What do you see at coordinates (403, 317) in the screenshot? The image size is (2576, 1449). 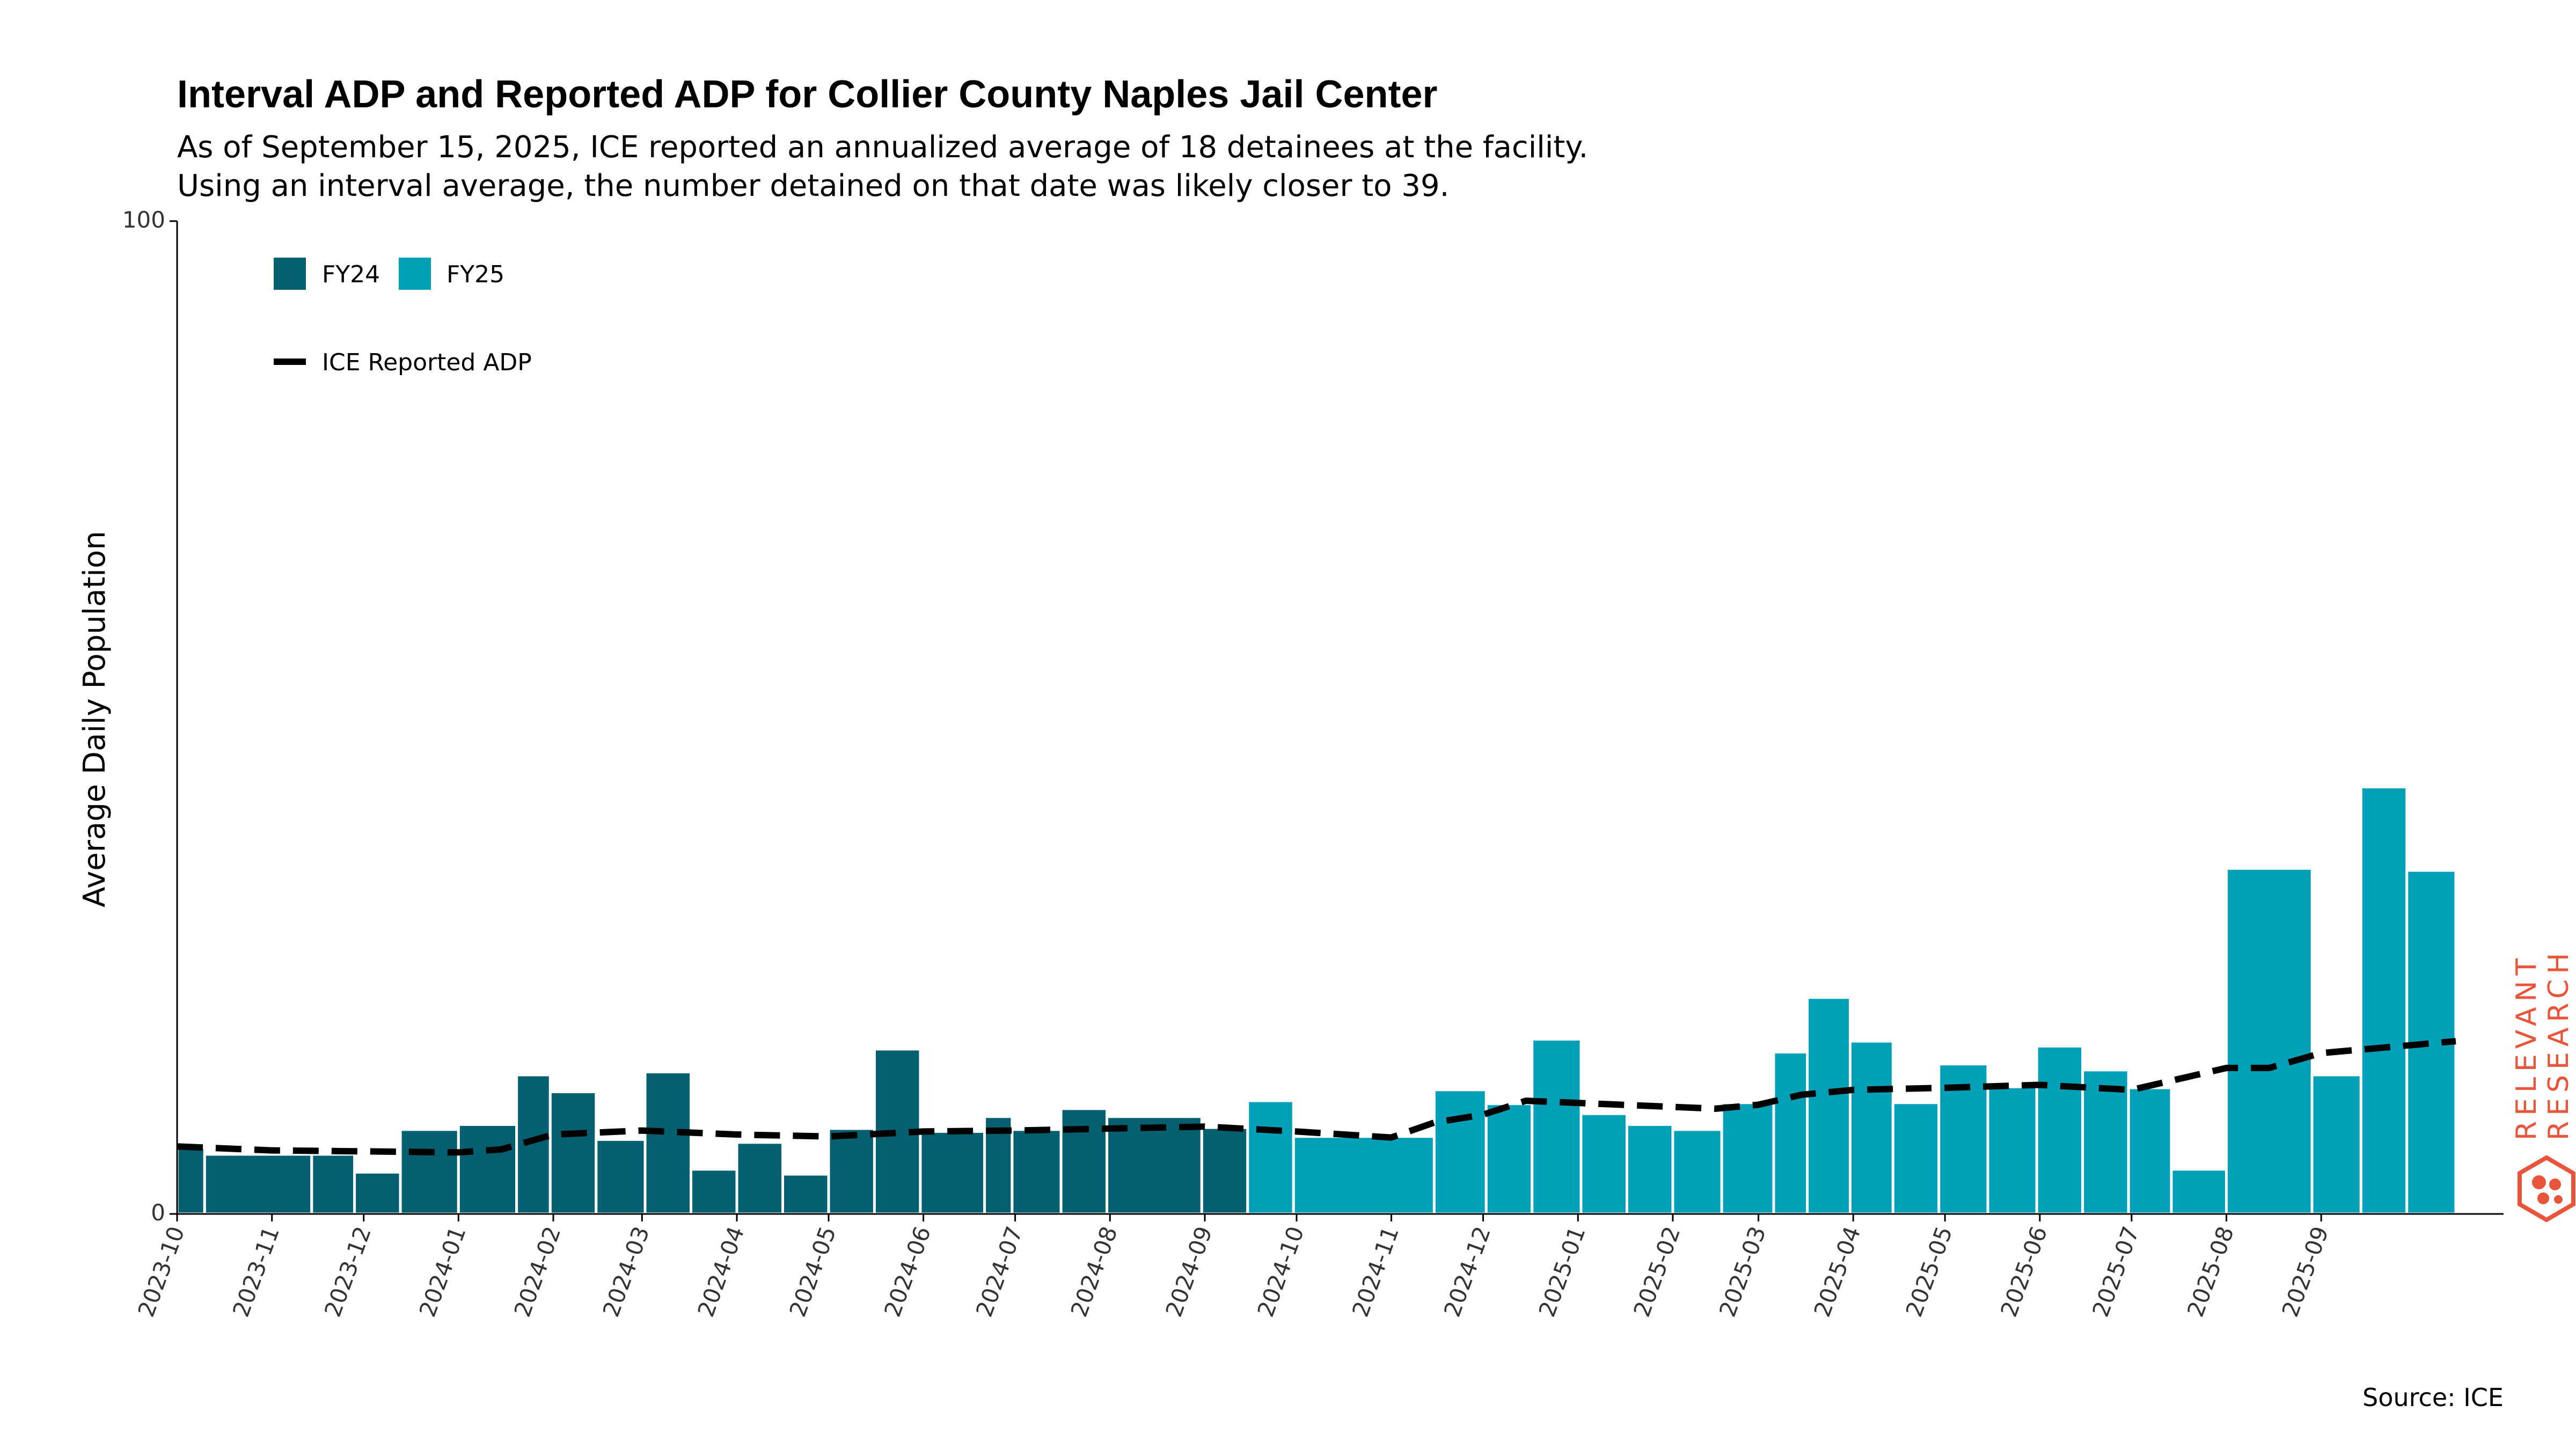 I see `legend: FY24 FY25 ICE Reported ADP` at bounding box center [403, 317].